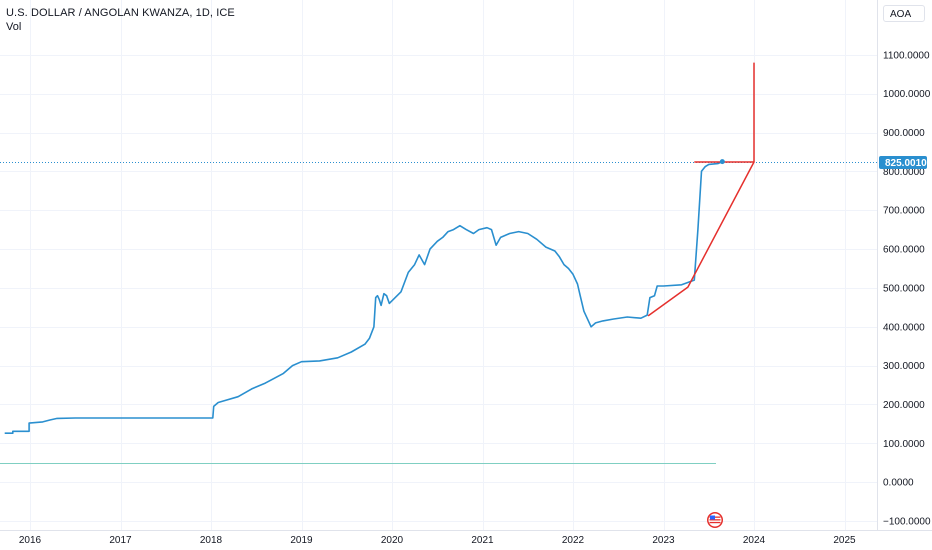  What do you see at coordinates (904, 327) in the screenshot?
I see `y-tick-label: 400.0000` at bounding box center [904, 327].